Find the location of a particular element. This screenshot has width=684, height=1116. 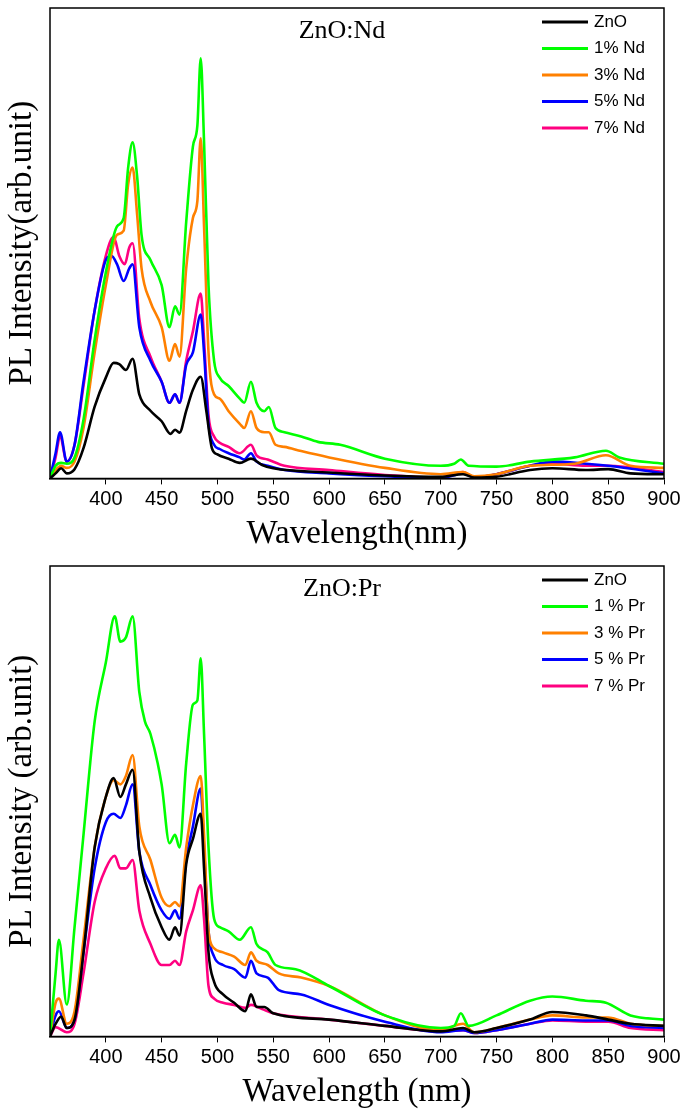

legend-label: 3 % Pr is located at coordinates (620, 632).